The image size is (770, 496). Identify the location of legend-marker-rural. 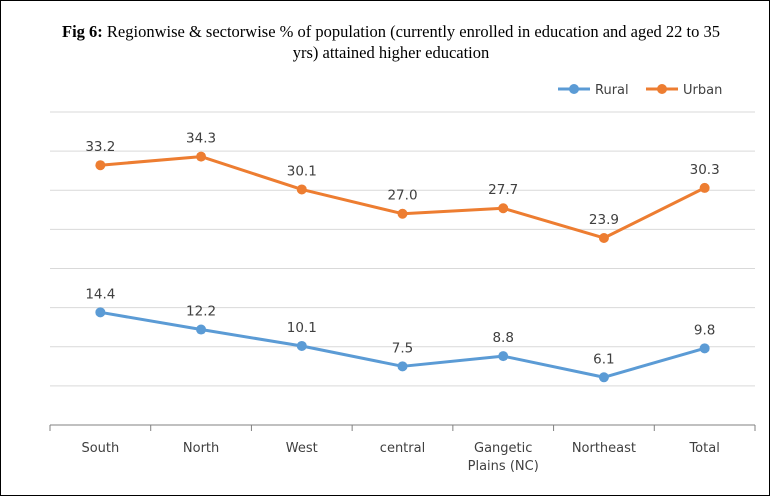
(574, 89).